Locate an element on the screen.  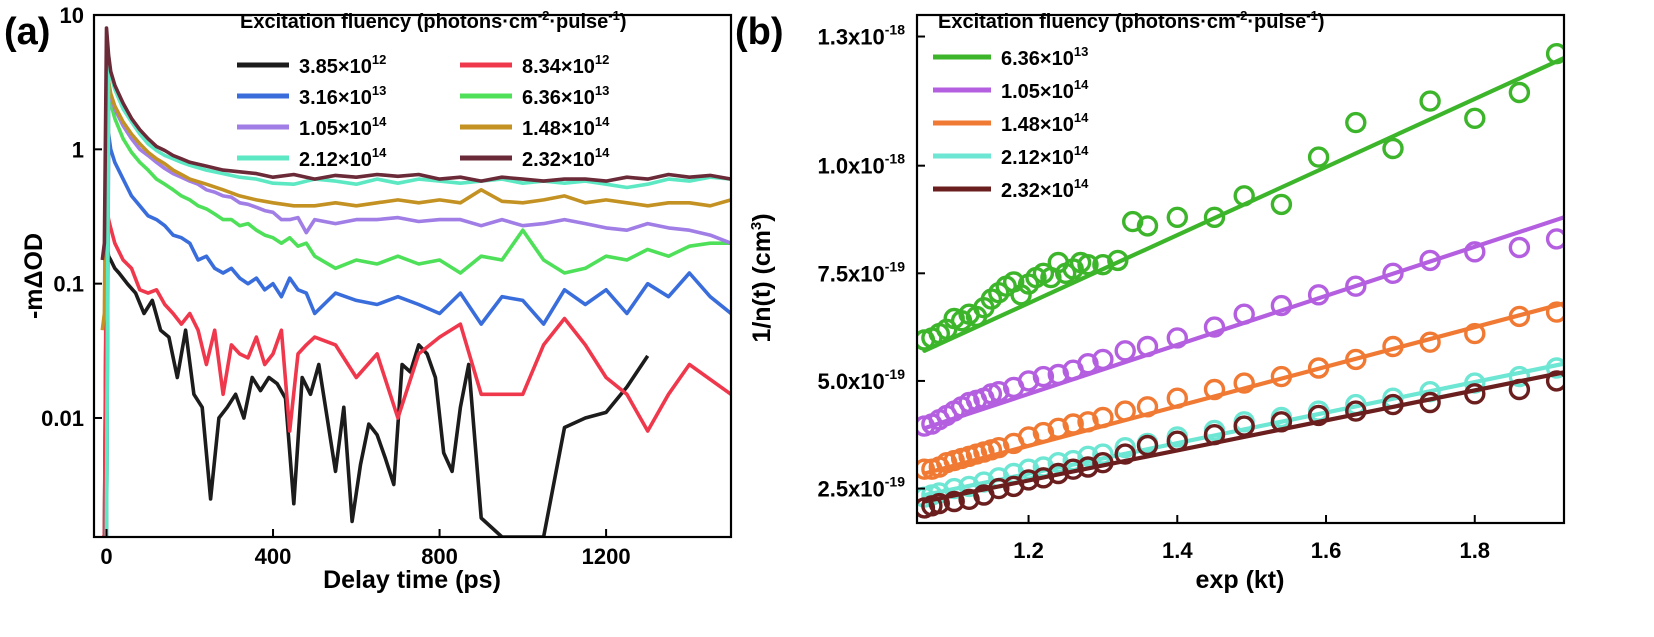
x-tick-label-b: 1.8 is located at coordinates (1474, 550).